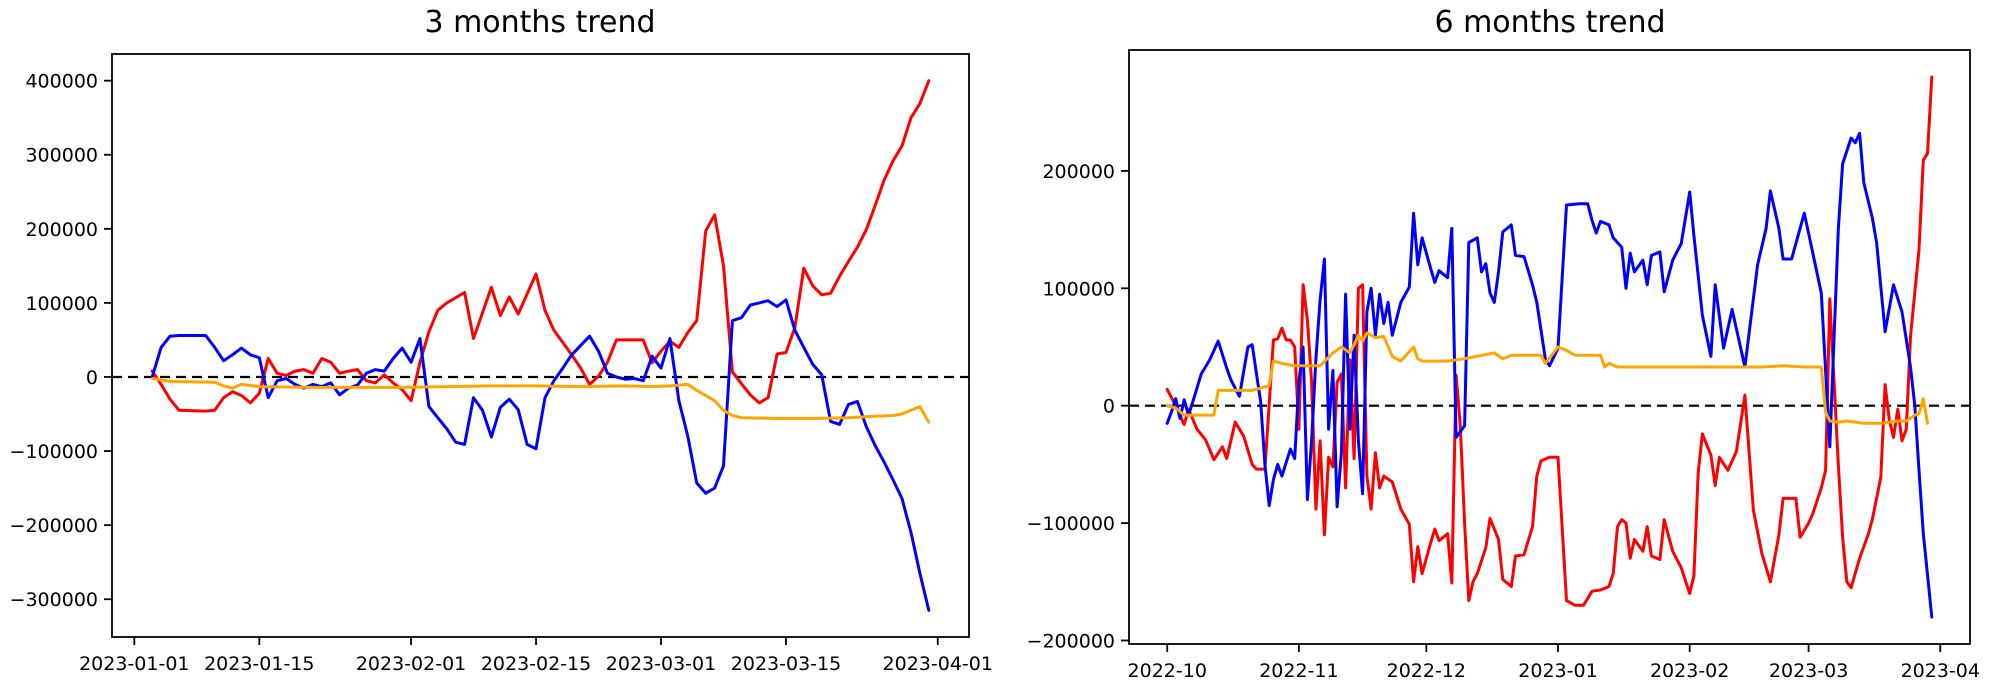 Image resolution: width=2000 pixels, height=700 pixels. What do you see at coordinates (54, 452) in the screenshot?
I see `left-y-tick-label: −100000` at bounding box center [54, 452].